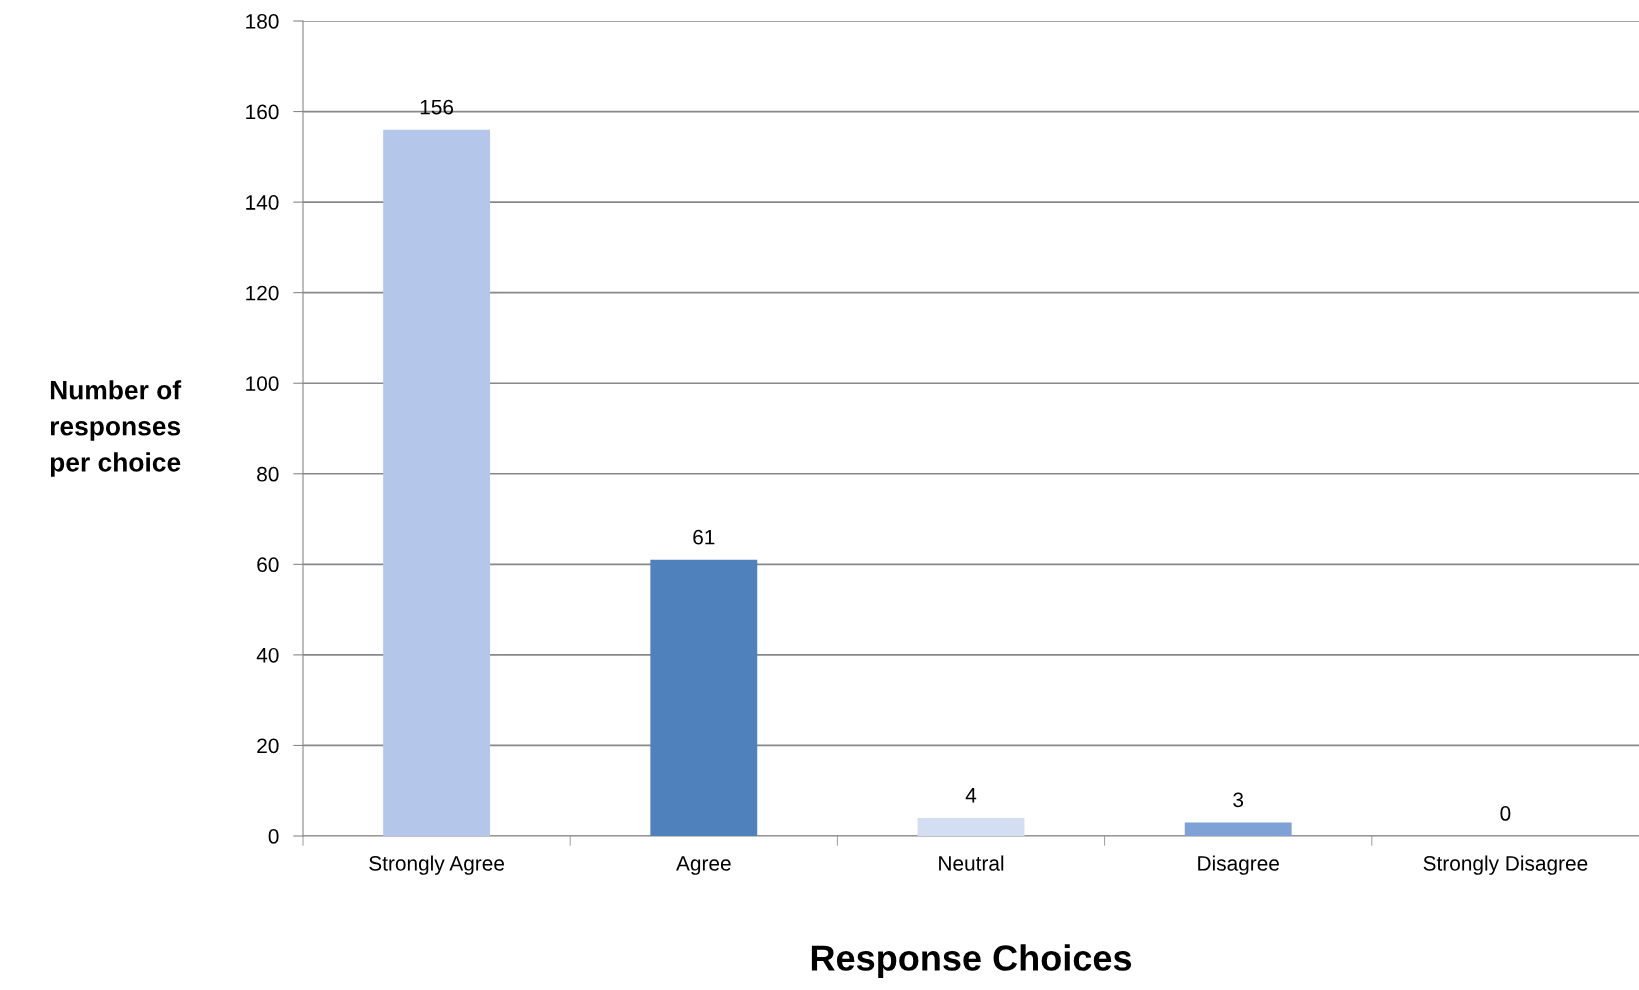  I want to click on y-tick-label: 180, so click(262, 21).